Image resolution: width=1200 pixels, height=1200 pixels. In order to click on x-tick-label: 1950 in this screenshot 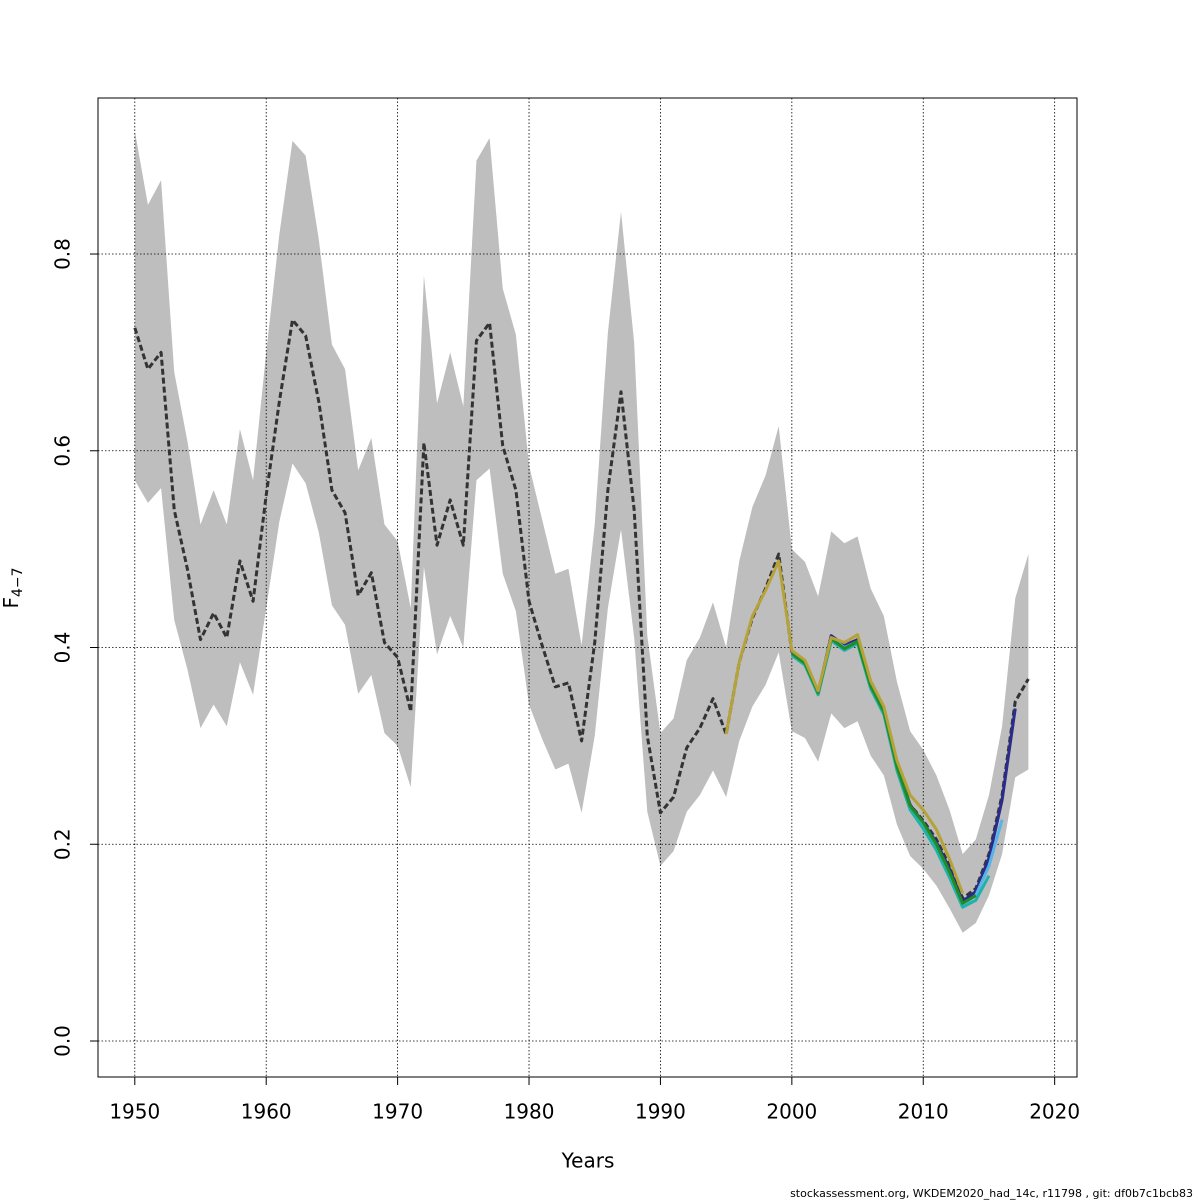, I will do `click(134, 1112)`.